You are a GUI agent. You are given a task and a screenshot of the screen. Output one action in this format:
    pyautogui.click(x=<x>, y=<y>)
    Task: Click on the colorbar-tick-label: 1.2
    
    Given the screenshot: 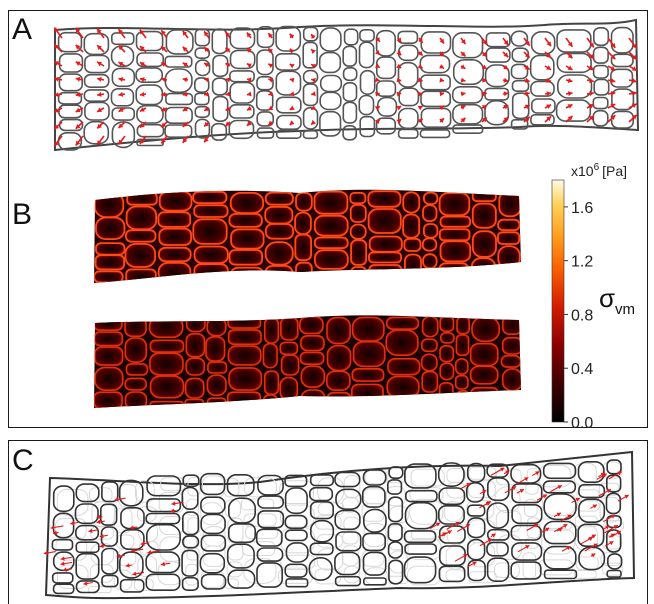 What is the action you would take?
    pyautogui.click(x=582, y=262)
    